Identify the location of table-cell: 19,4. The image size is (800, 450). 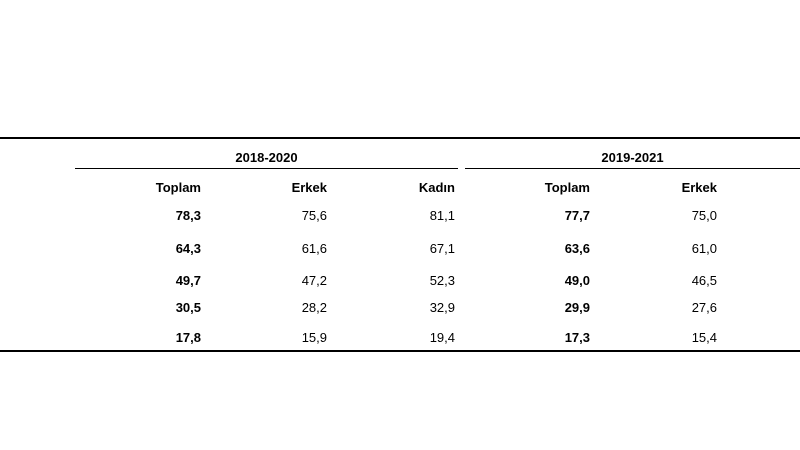
(442, 337).